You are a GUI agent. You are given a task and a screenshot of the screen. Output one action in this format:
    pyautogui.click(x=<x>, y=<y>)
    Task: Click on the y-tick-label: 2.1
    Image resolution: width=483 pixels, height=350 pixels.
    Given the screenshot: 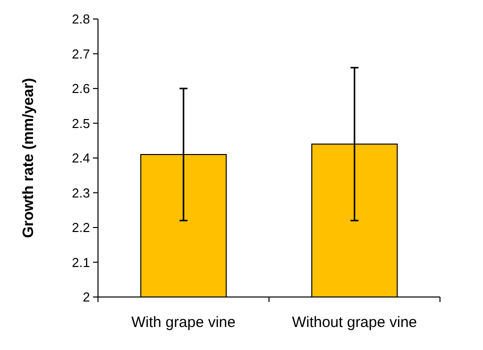 What is the action you would take?
    pyautogui.click(x=81, y=262)
    